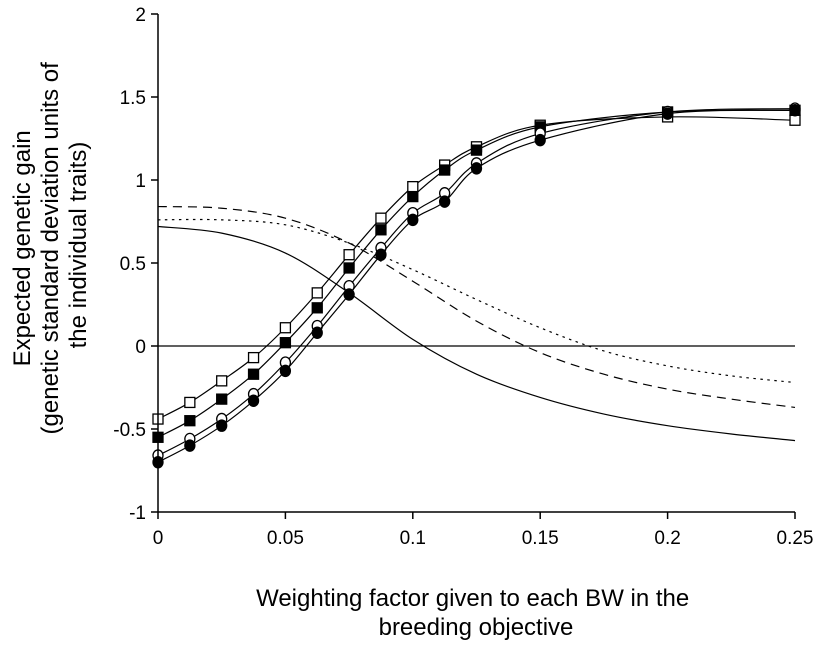 Image resolution: width=824 pixels, height=654 pixels. Describe the element at coordinates (158, 538) in the screenshot. I see `x-tick-label: 0` at that location.